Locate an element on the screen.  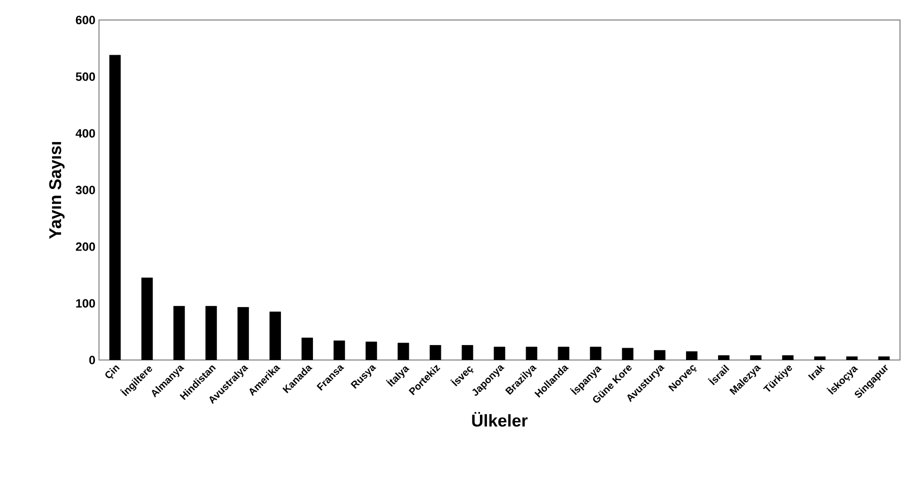
y-tick-label: 0 is located at coordinates (92, 360).